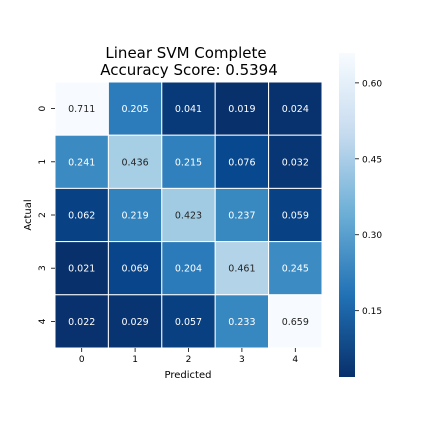 The image size is (432, 432). What do you see at coordinates (372, 84) in the screenshot?
I see `colorbar-tick-label: 0.60` at bounding box center [372, 84].